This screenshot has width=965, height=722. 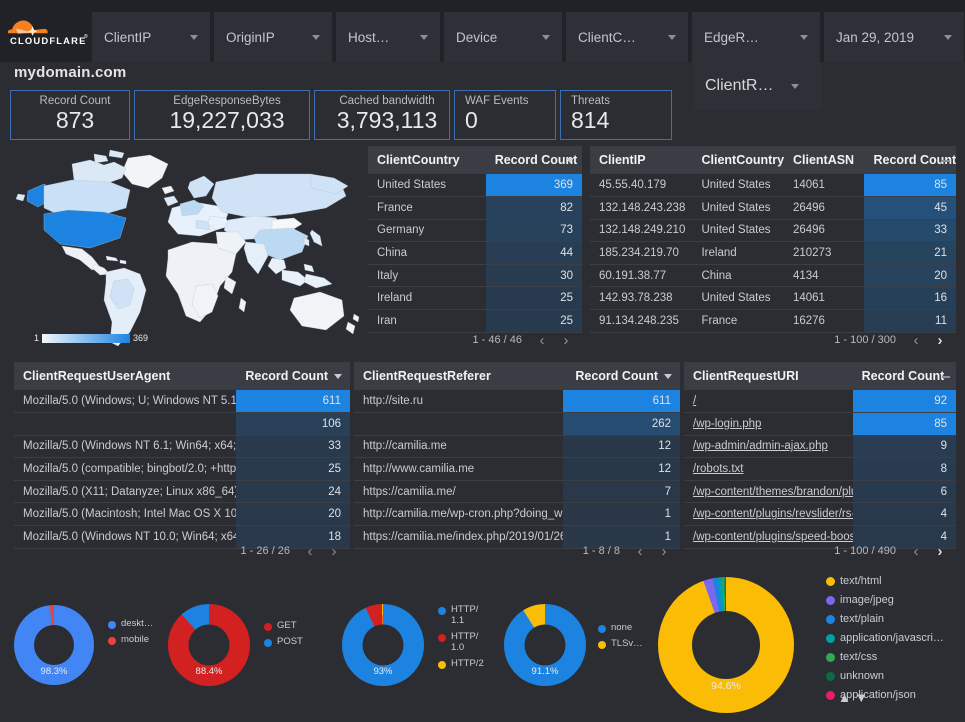 I want to click on legend-item: unknown, so click(x=885, y=676).